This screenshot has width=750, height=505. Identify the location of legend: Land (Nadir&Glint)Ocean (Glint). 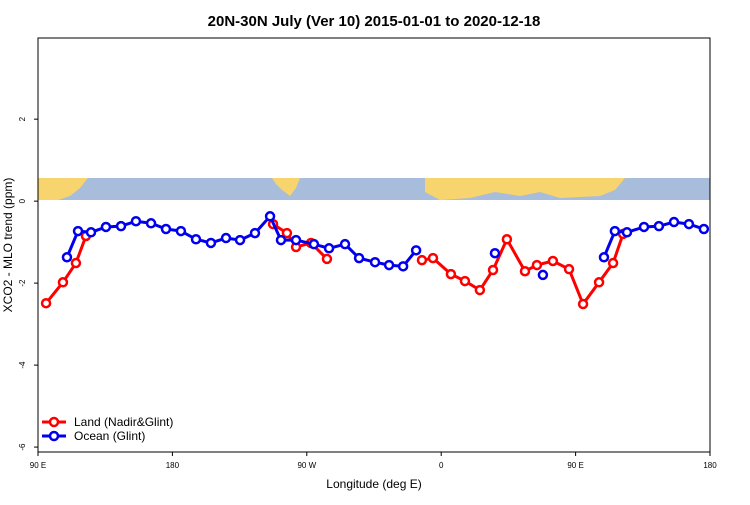
(107, 429).